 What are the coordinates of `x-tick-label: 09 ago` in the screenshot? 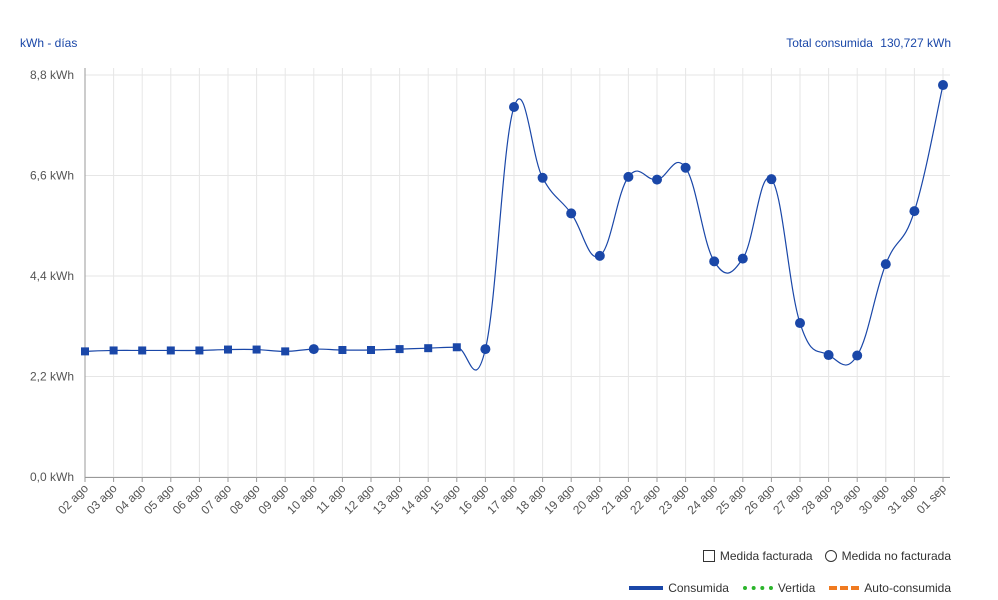 It's located at (273, 499).